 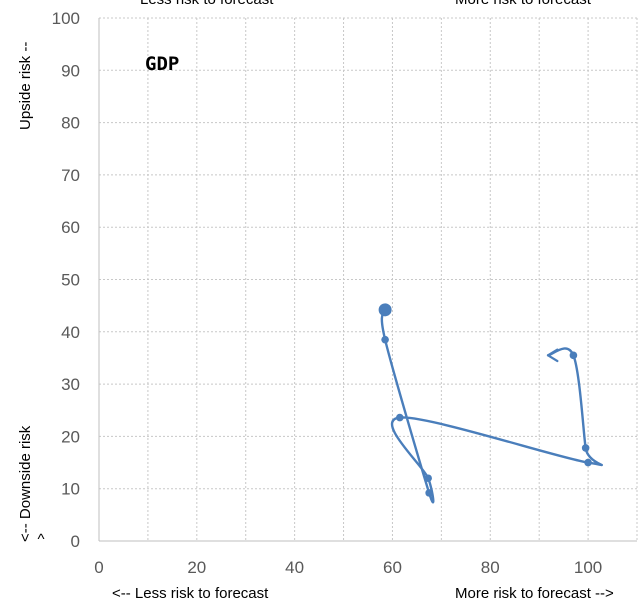 I want to click on y-tick-label-100: 100, so click(x=66, y=18).